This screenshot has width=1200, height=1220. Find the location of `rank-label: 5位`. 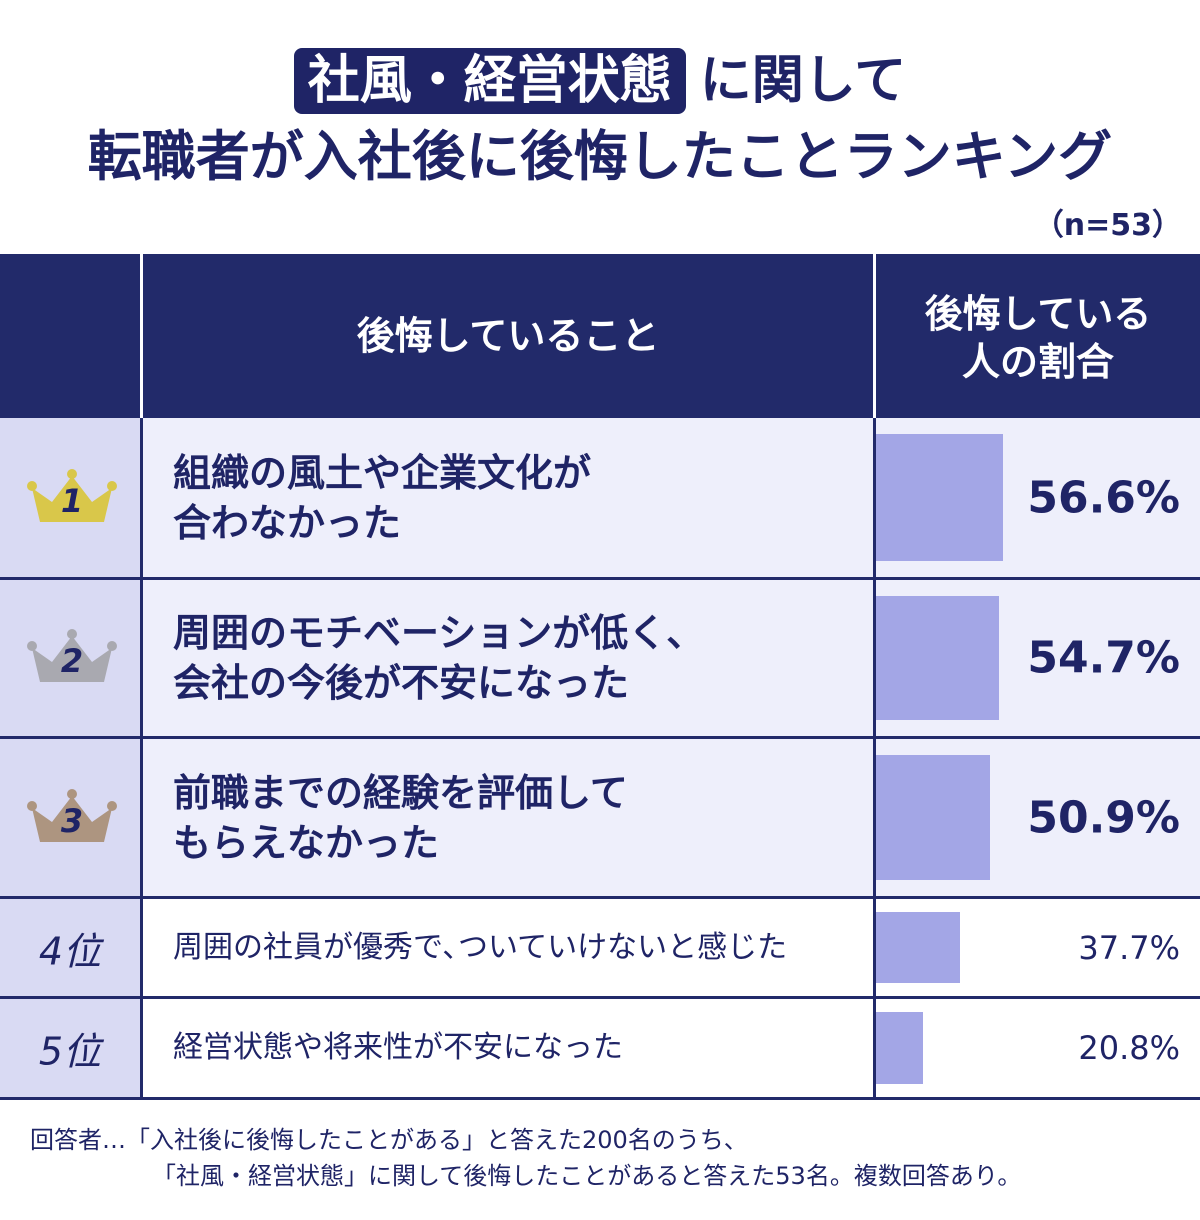

rank-label: 5位 is located at coordinates (70, 1051).